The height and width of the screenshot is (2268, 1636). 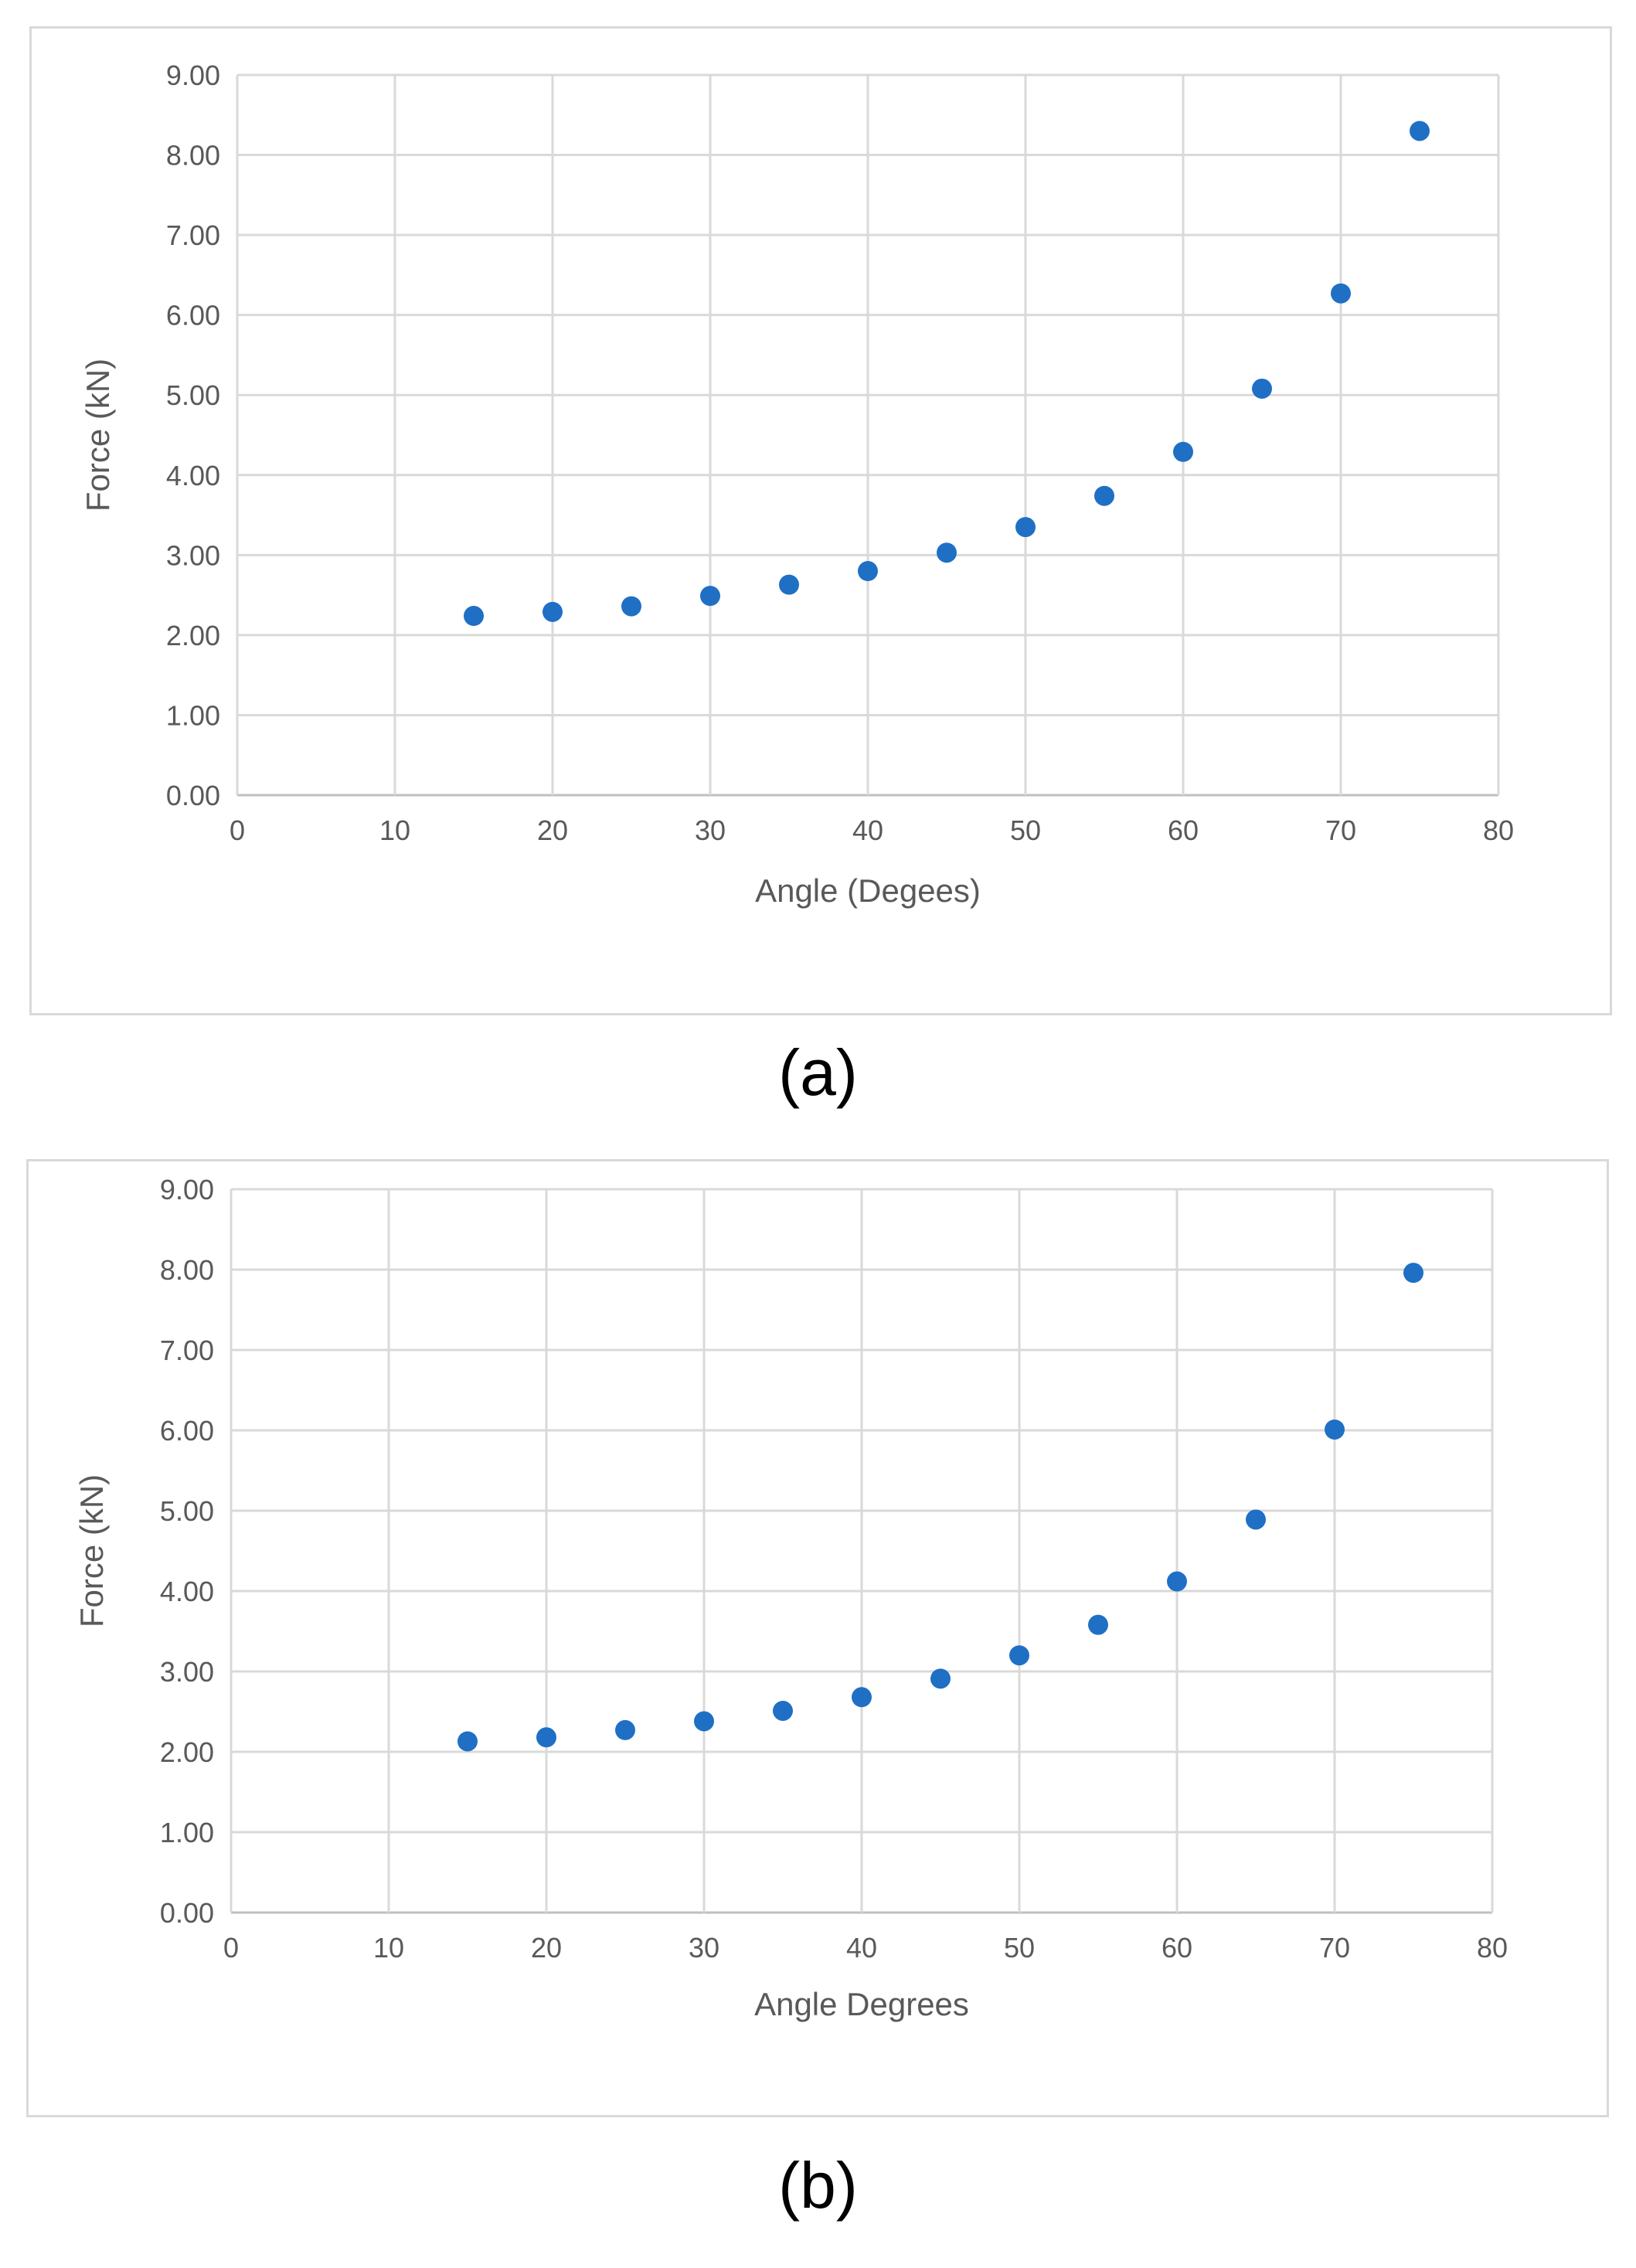 What do you see at coordinates (868, 890) in the screenshot?
I see `x-axis-title: Angle (Degees)` at bounding box center [868, 890].